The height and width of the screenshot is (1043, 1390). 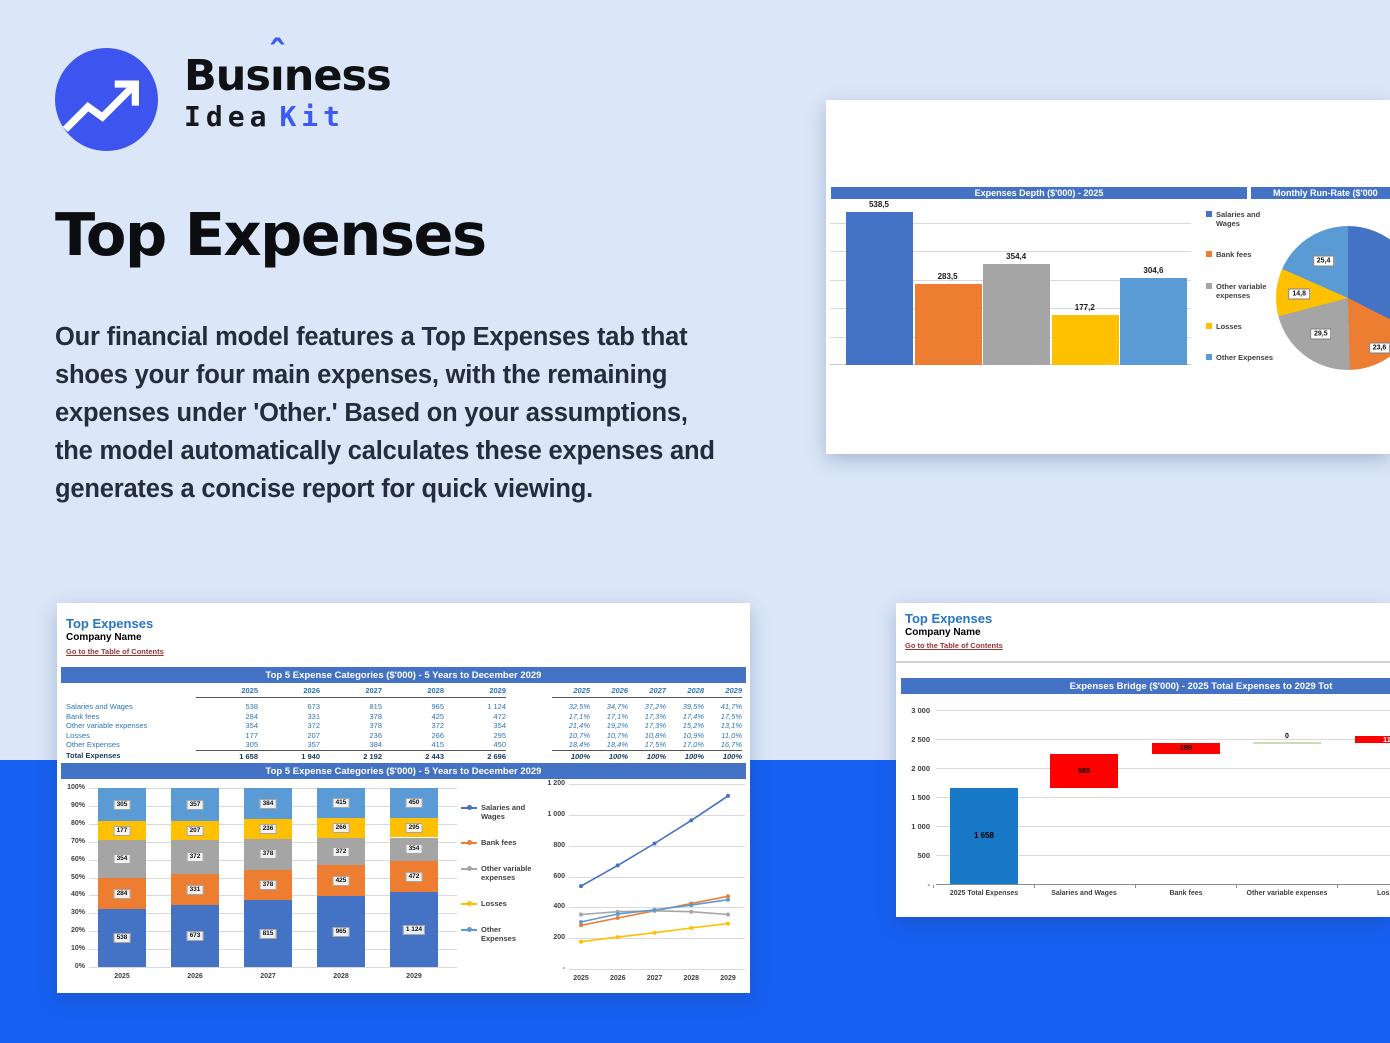 What do you see at coordinates (1084, 307) in the screenshot?
I see `bar-value-label: 177,2` at bounding box center [1084, 307].